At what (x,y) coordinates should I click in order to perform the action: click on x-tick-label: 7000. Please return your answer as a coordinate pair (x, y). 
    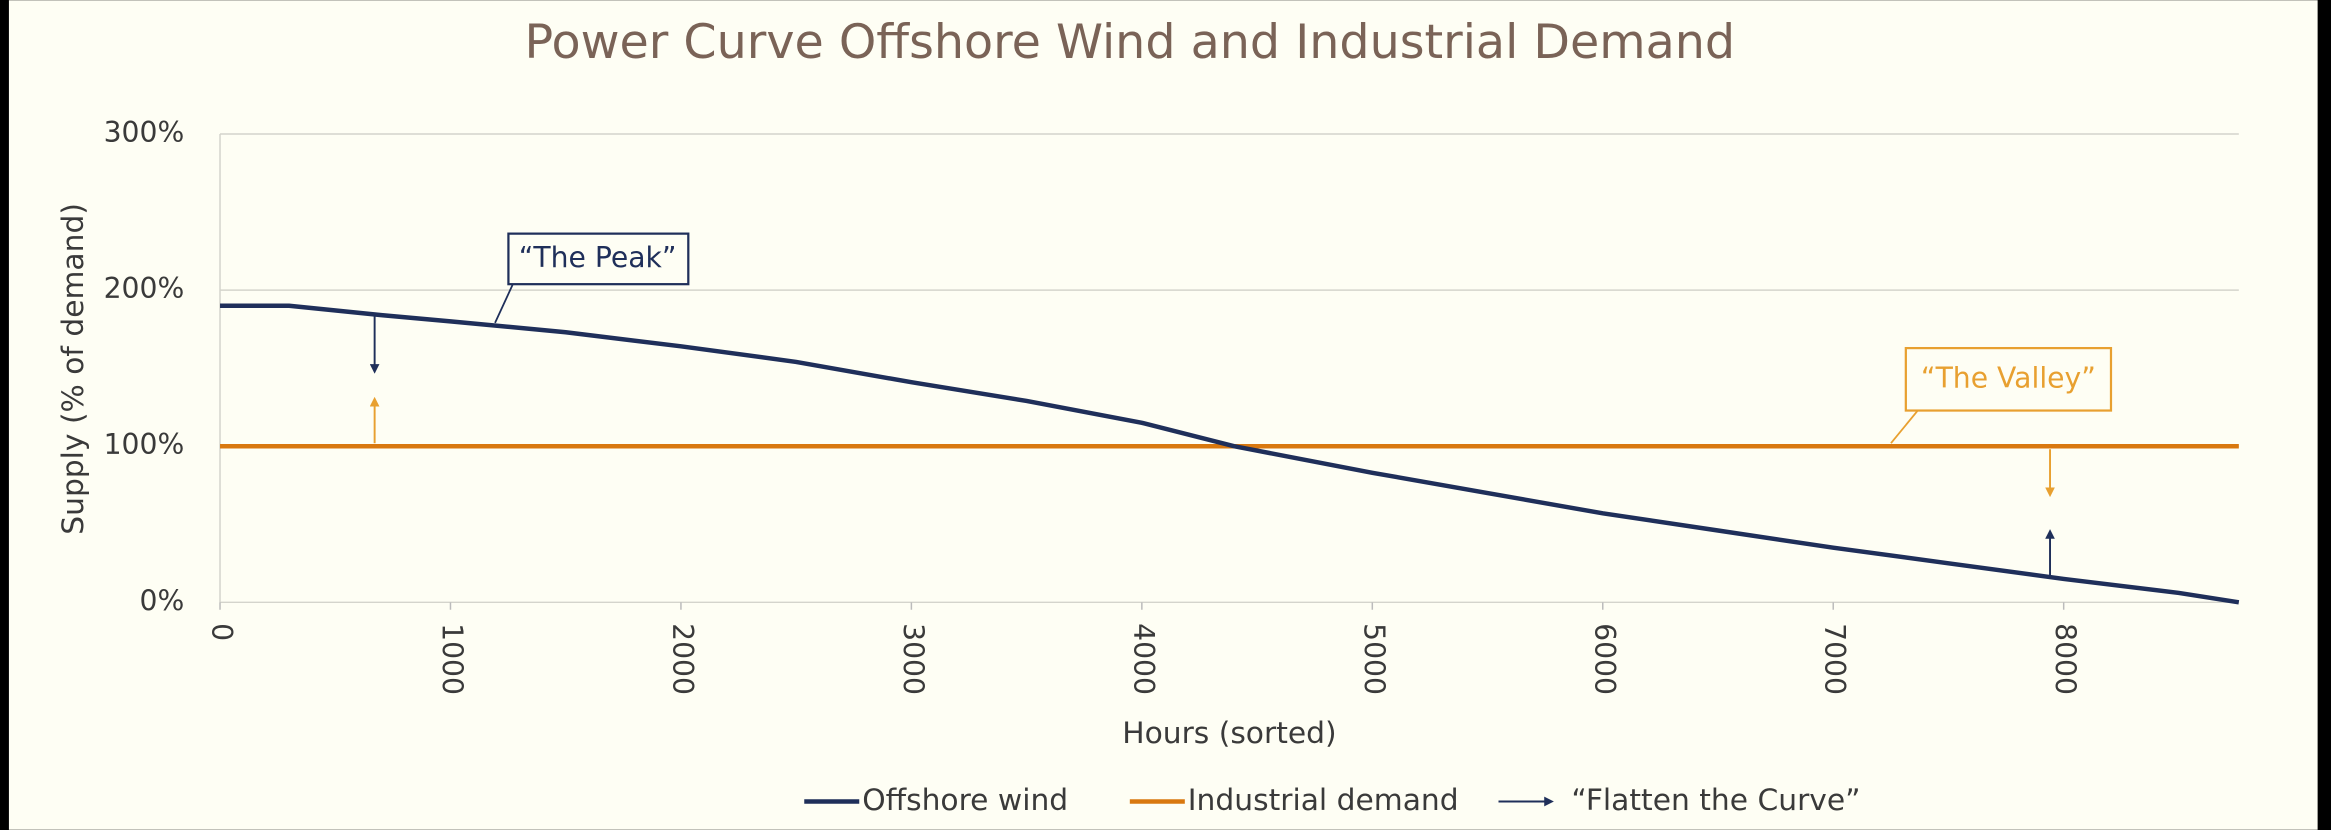
    Looking at the image, I should click on (1834, 659).